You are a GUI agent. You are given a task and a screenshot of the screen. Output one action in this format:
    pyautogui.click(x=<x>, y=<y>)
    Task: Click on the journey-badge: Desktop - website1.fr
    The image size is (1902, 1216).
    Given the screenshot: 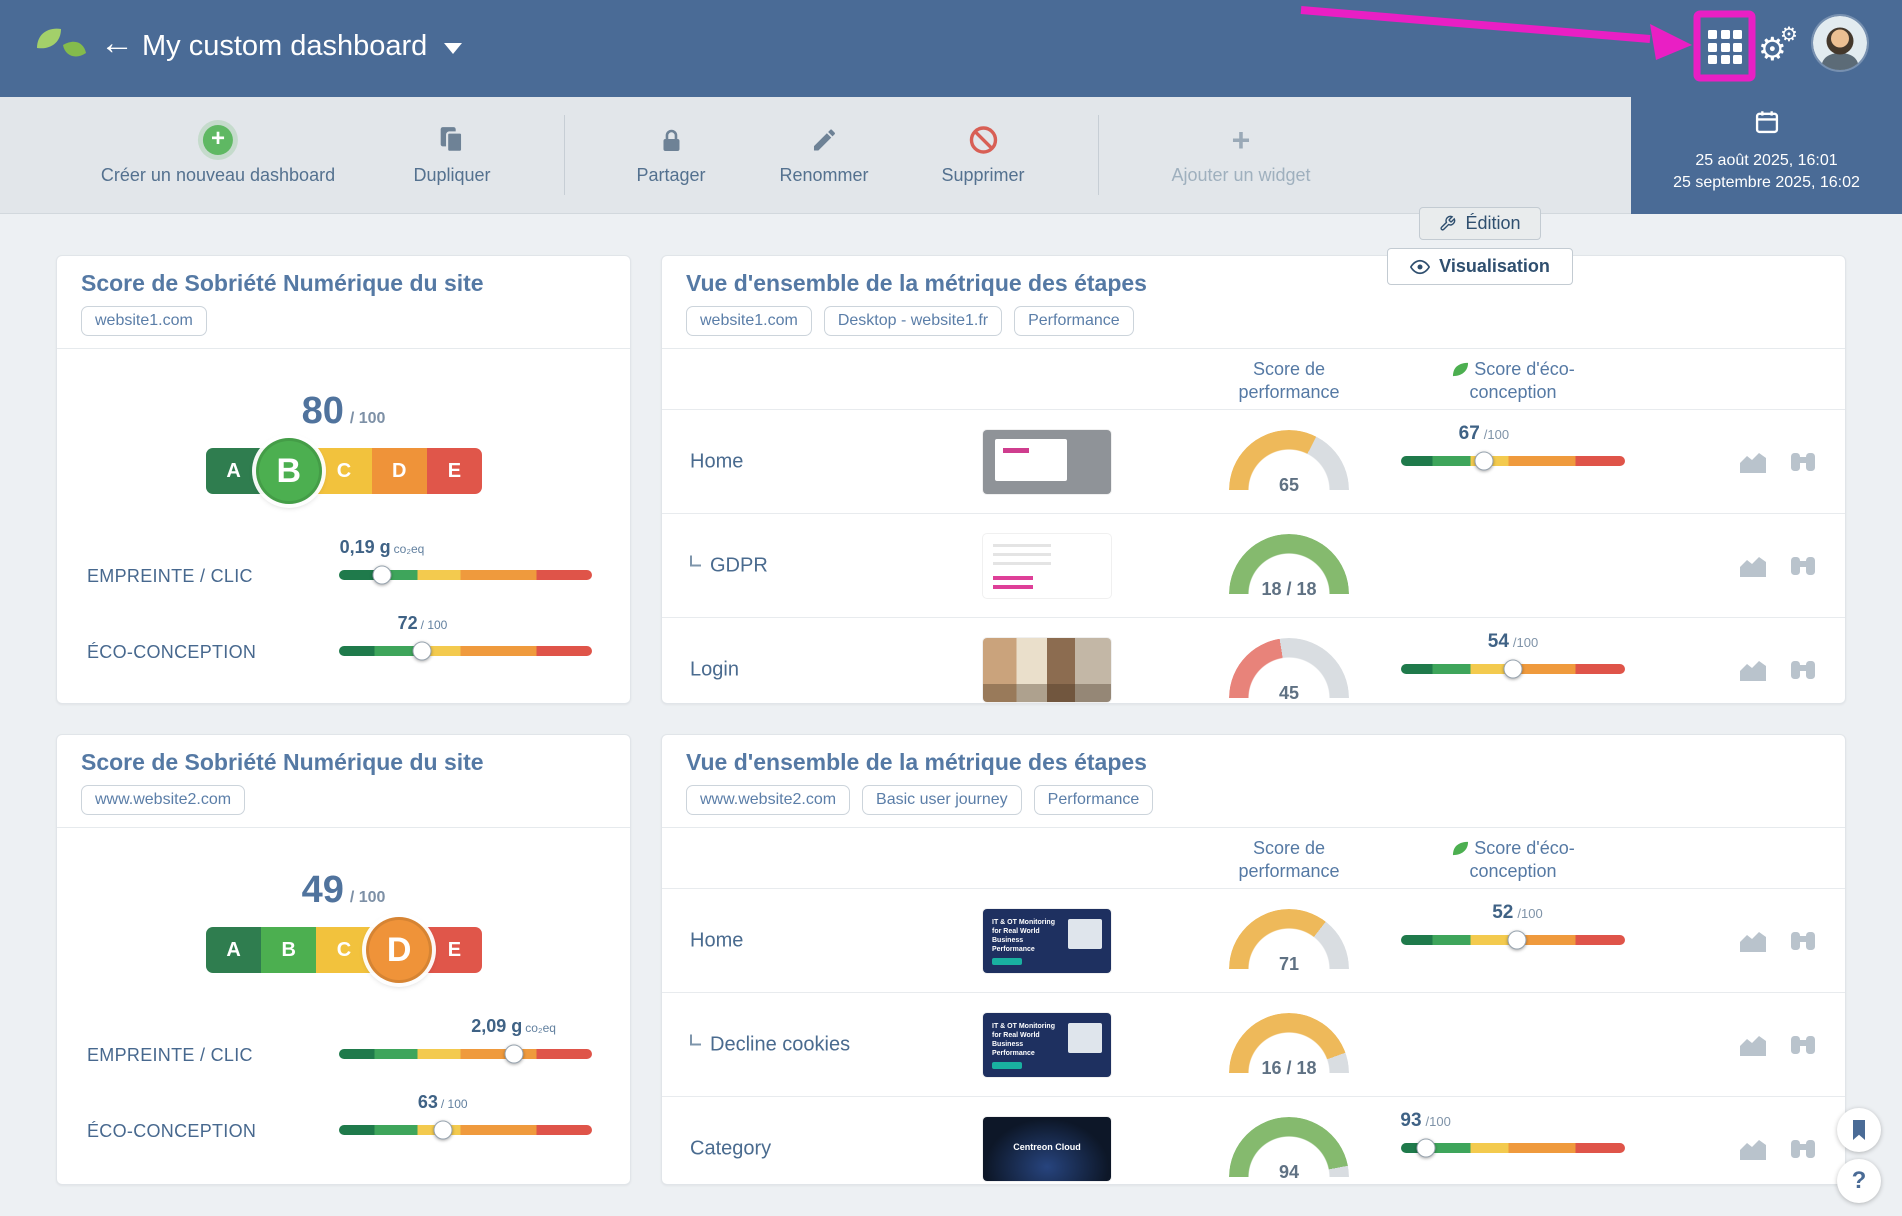 What is the action you would take?
    pyautogui.click(x=913, y=321)
    